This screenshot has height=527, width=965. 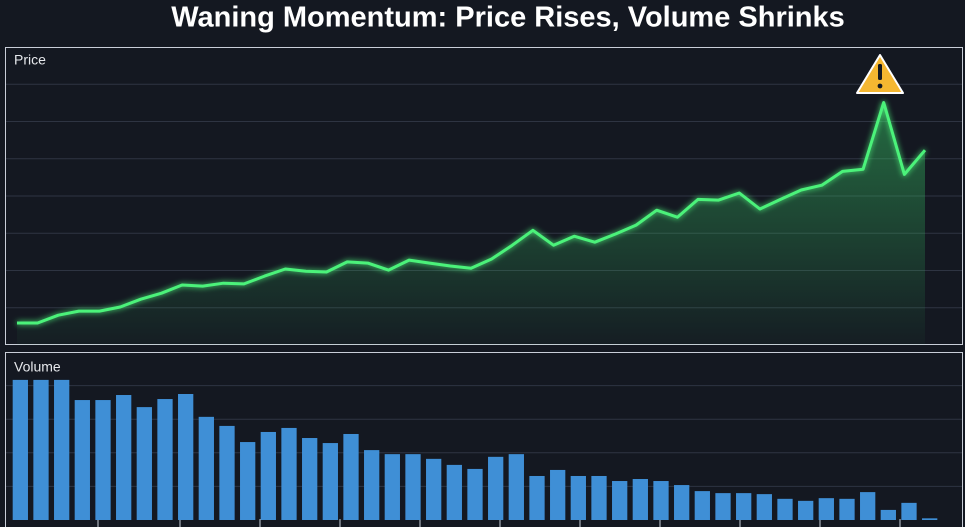 I want to click on x-ticks, so click(x=499, y=523).